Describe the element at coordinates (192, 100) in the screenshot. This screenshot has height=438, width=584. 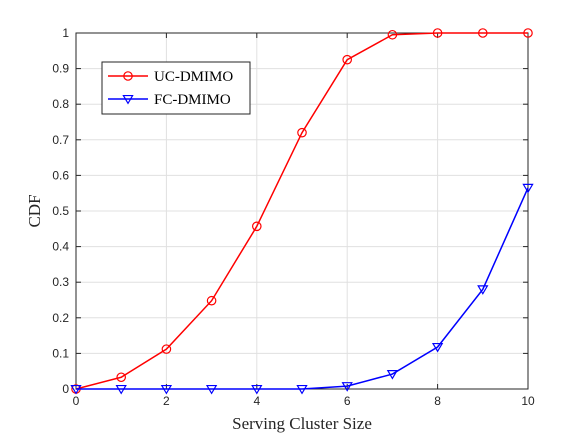
I see `legend-label: FC-DMIMO` at that location.